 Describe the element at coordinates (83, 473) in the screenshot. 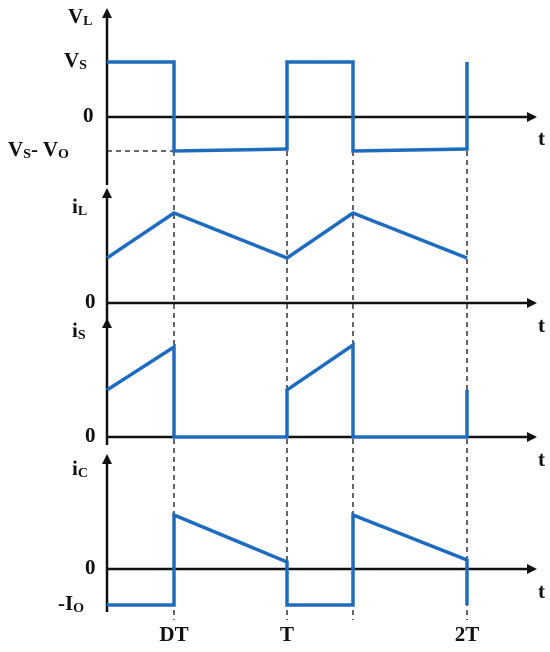

I see `subscript: C` at that location.